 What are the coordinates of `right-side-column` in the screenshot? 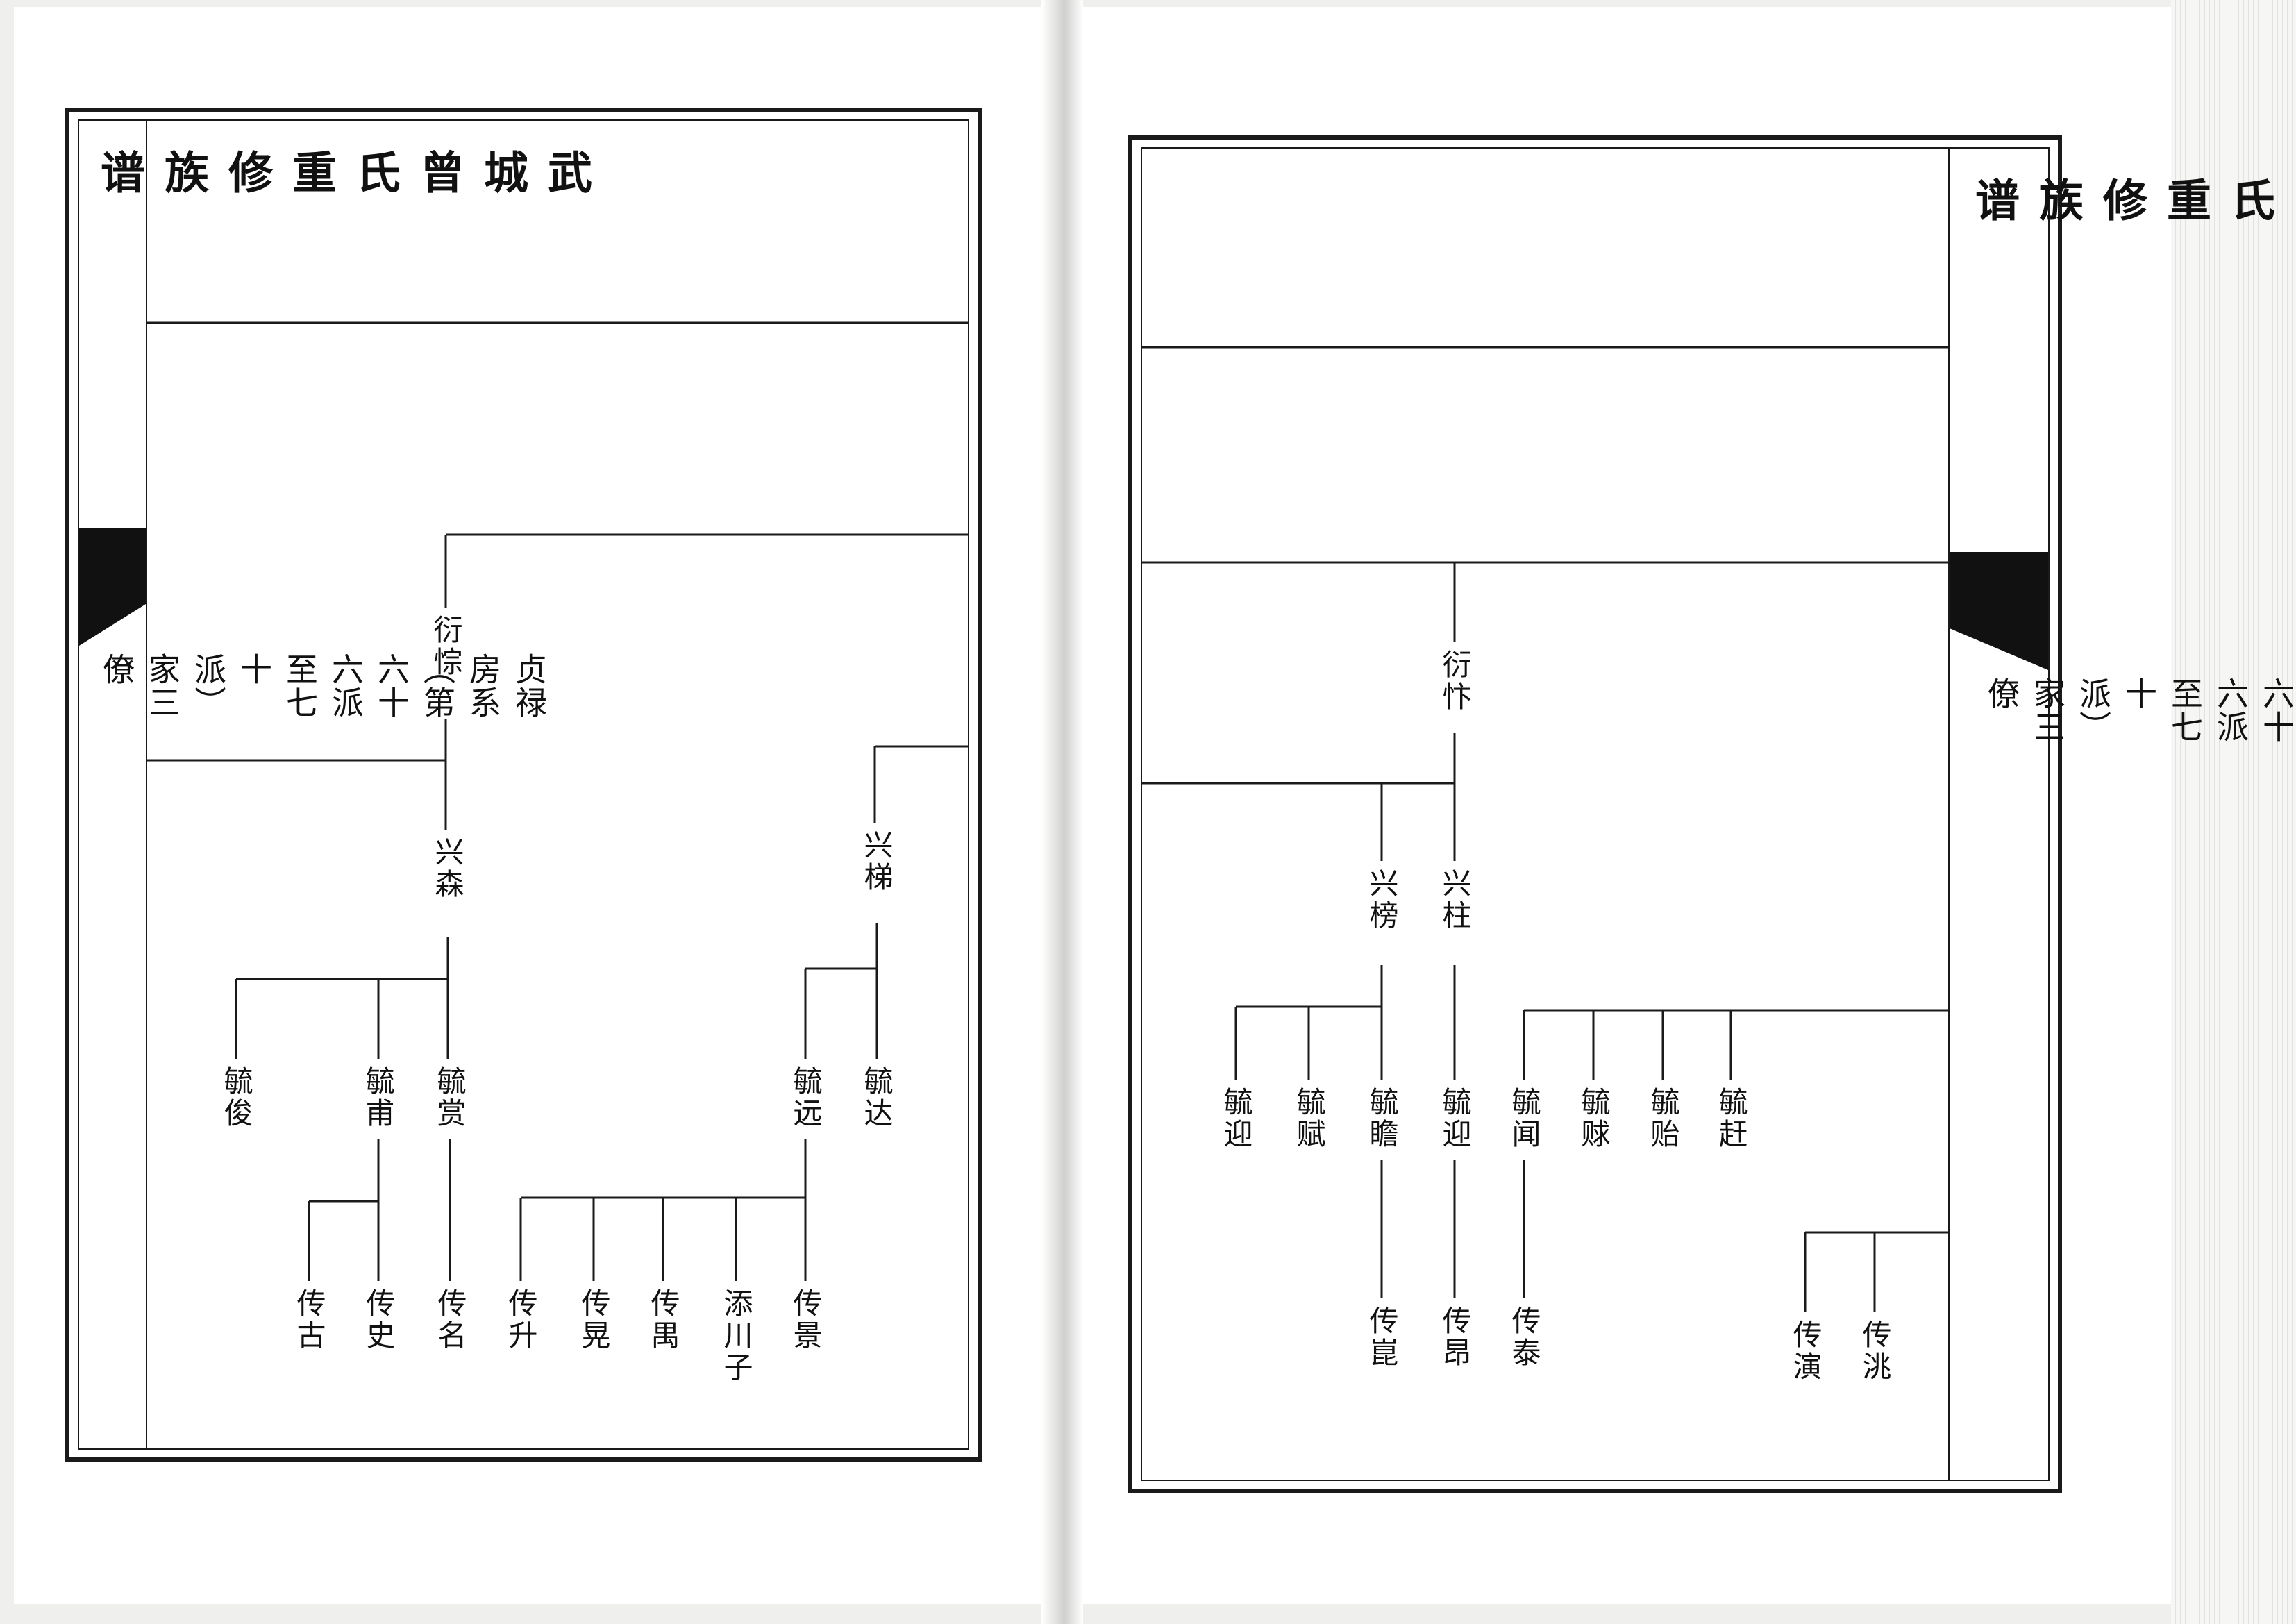 It's located at (1999, 814).